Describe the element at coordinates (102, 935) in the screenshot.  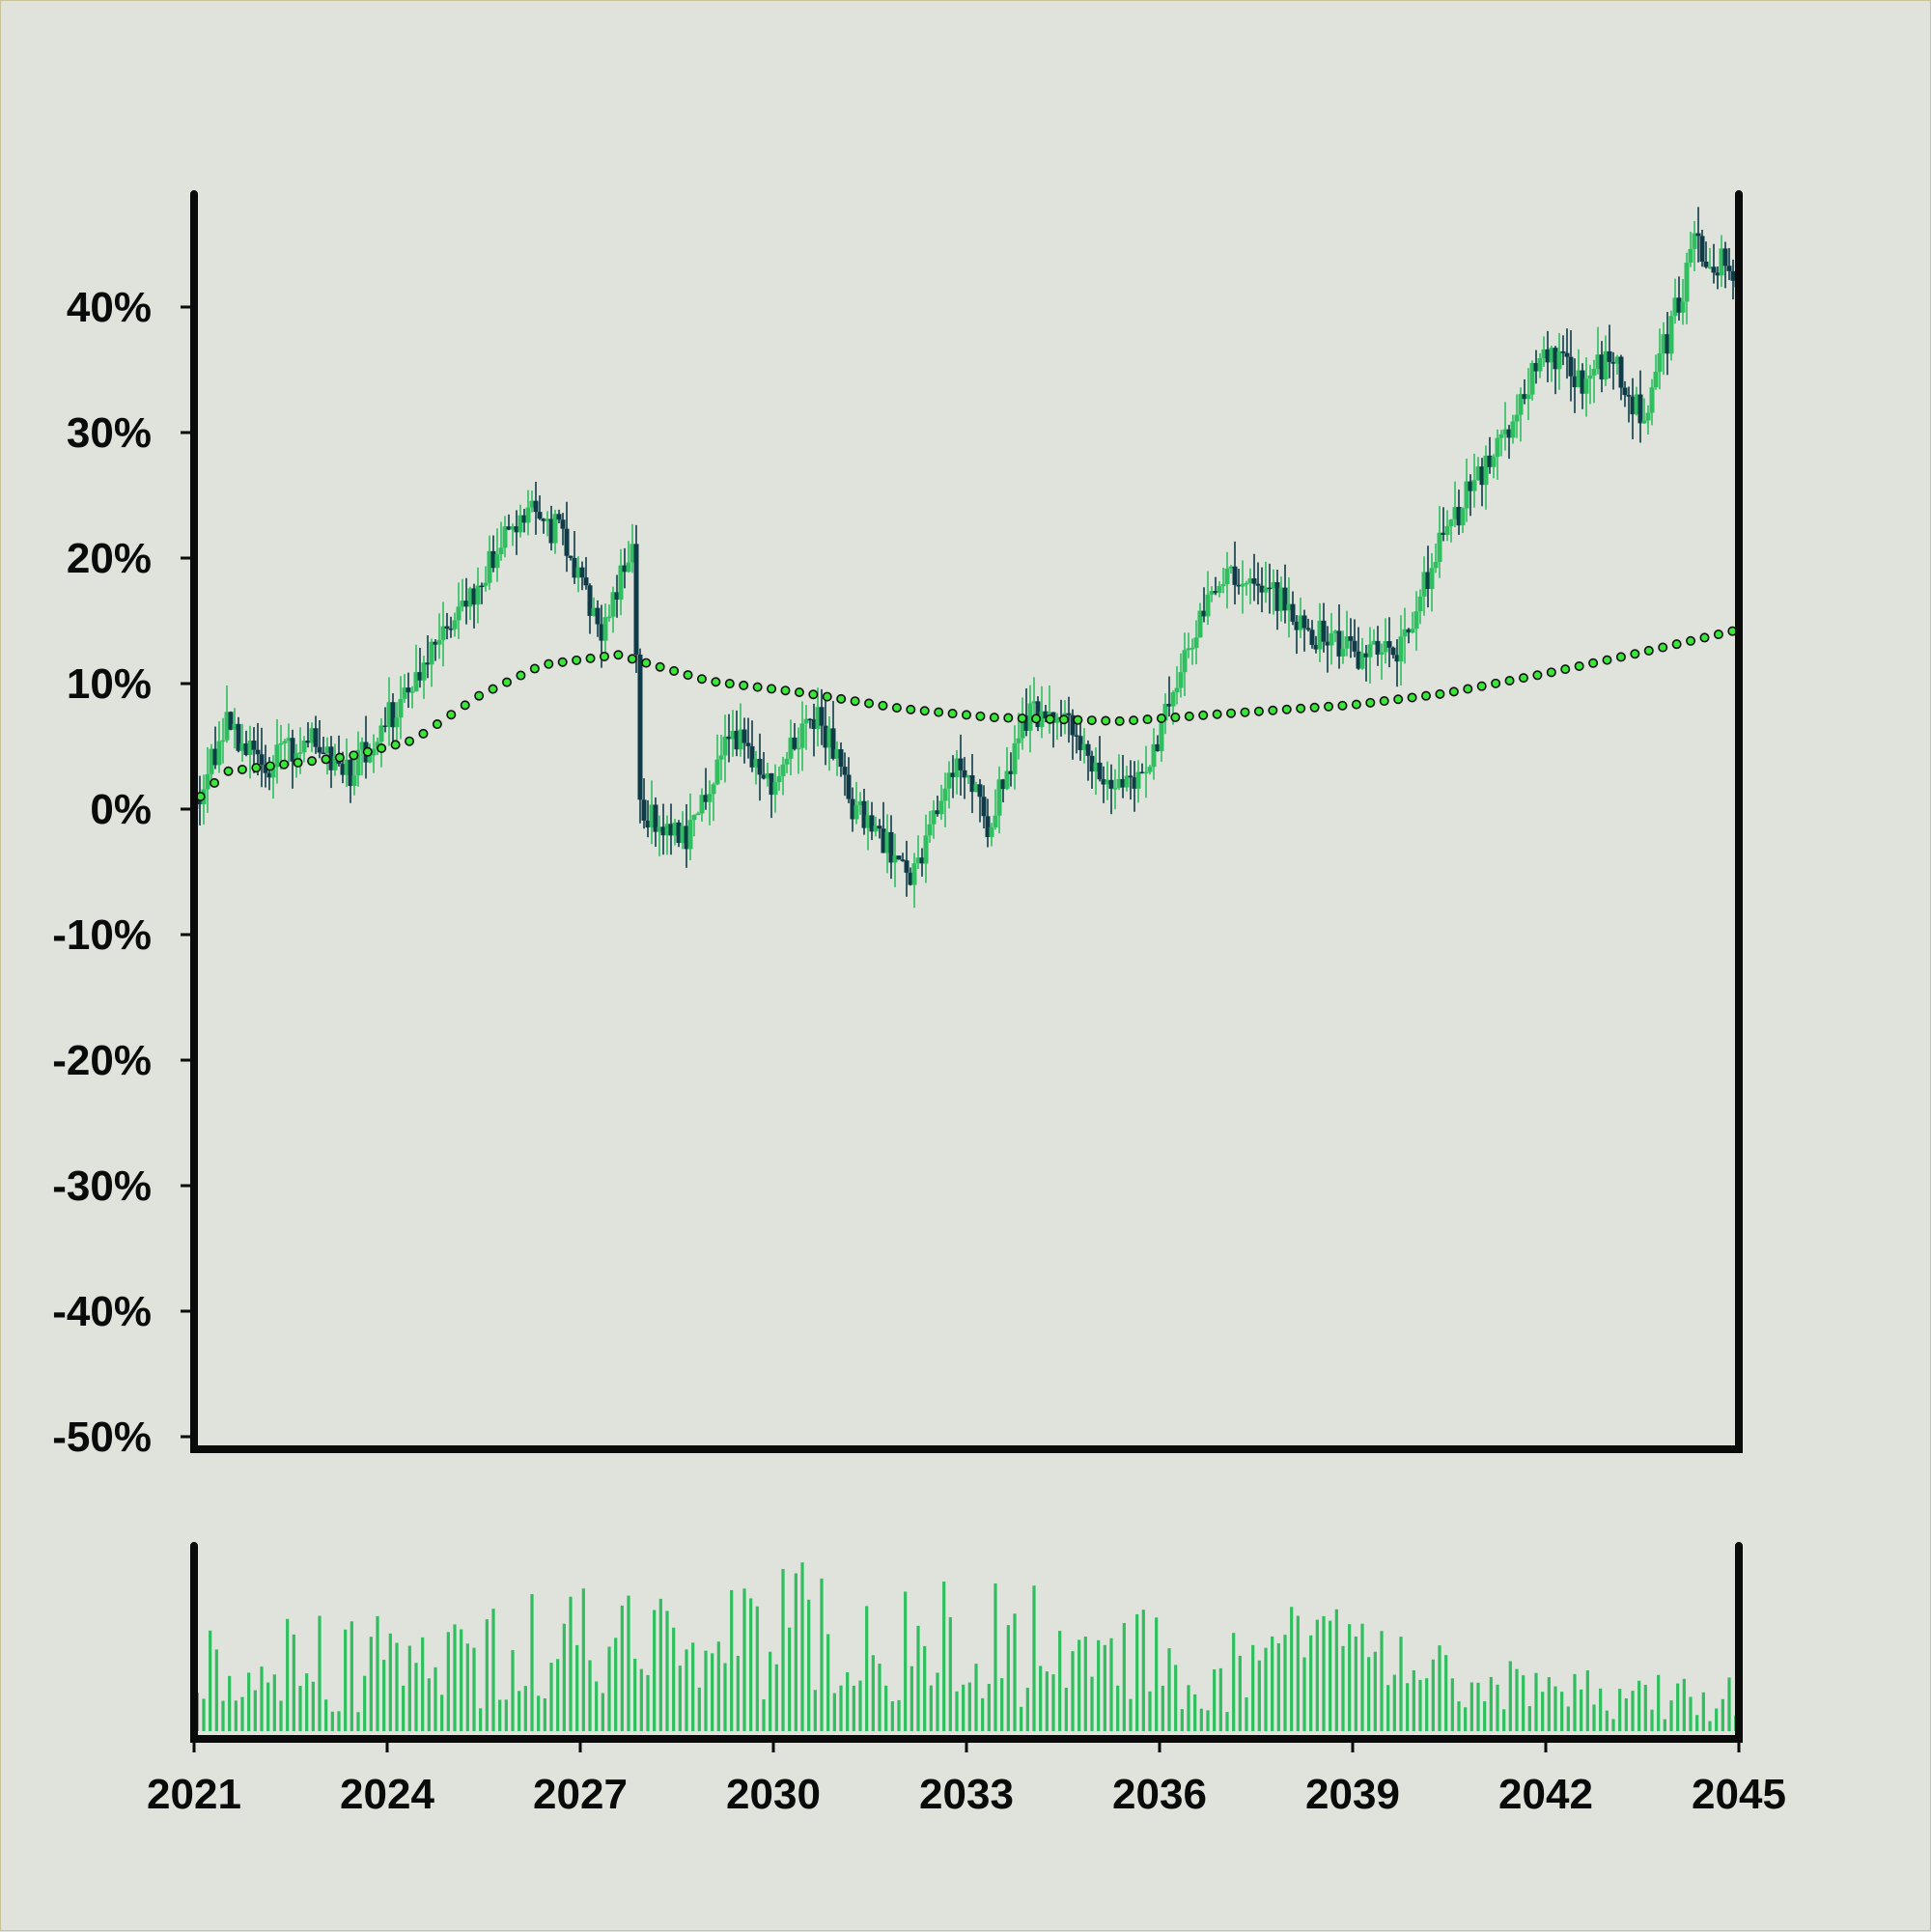
I see `y-tick-label: -10%` at that location.